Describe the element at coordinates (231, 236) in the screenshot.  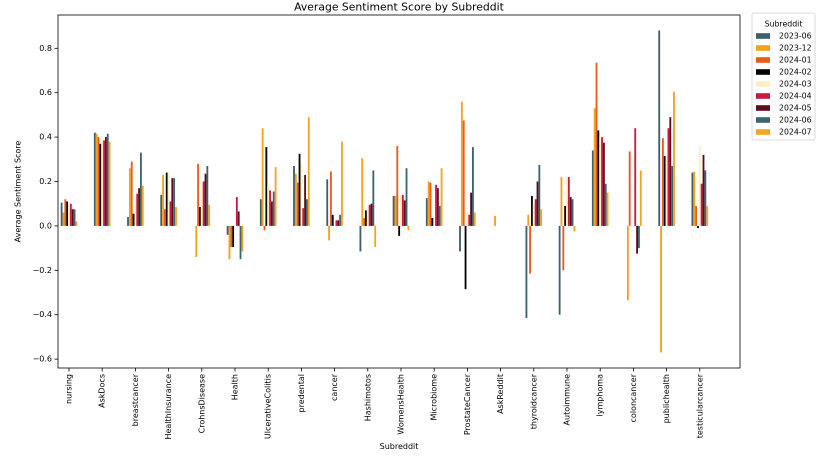
I see `bar-2024-01-health` at that location.